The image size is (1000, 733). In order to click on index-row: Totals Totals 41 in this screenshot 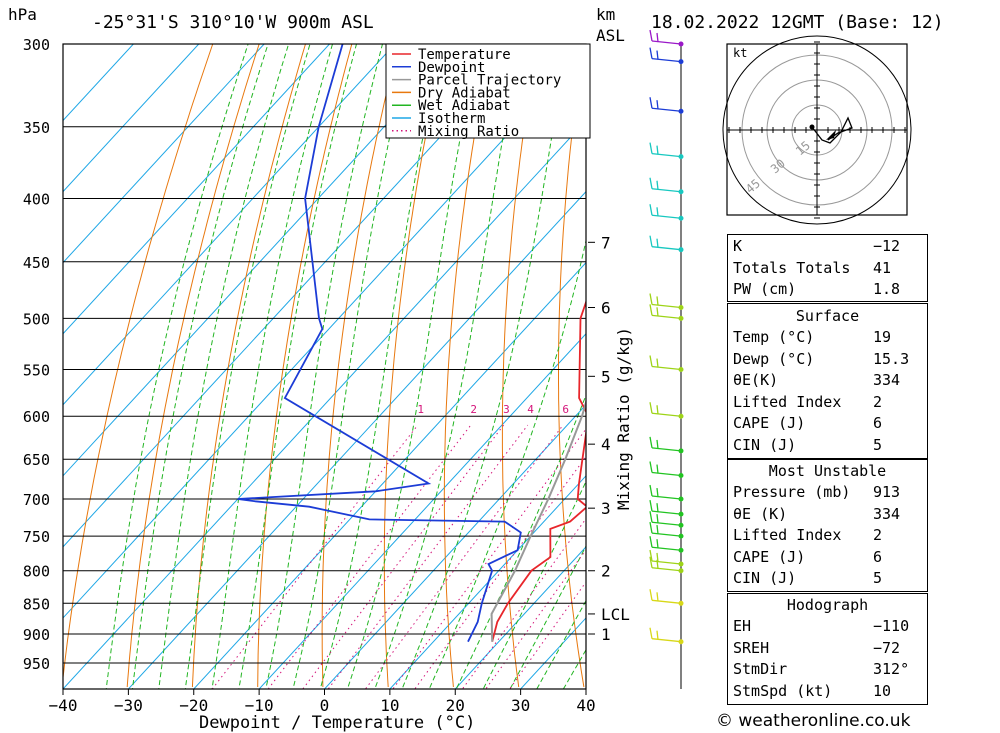, I will do `click(827, 268)`.